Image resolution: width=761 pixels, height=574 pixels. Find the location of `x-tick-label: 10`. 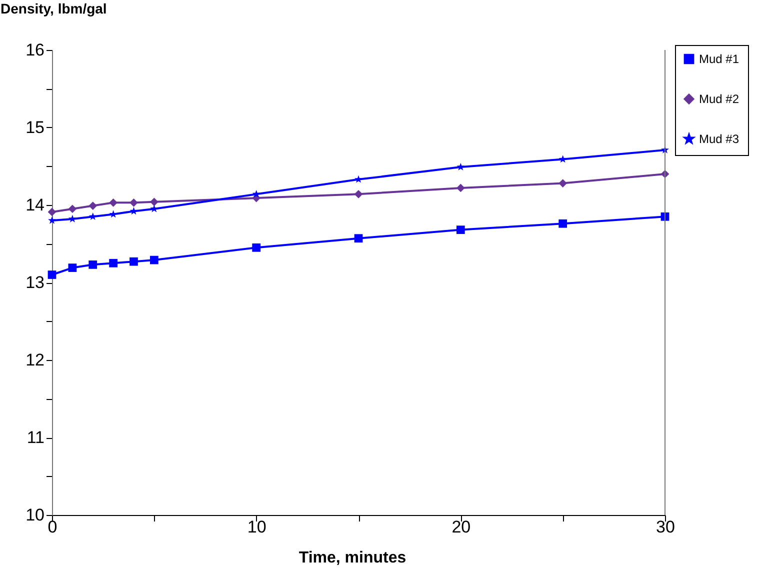

x-tick-label: 10 is located at coordinates (256, 527).